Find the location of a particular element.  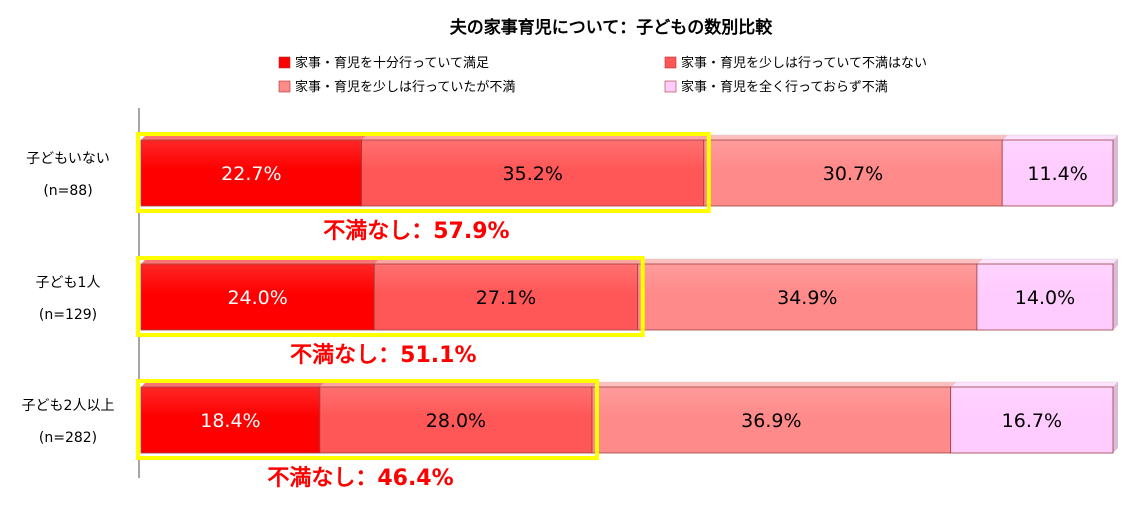

data-label: 27.1% is located at coordinates (506, 298).